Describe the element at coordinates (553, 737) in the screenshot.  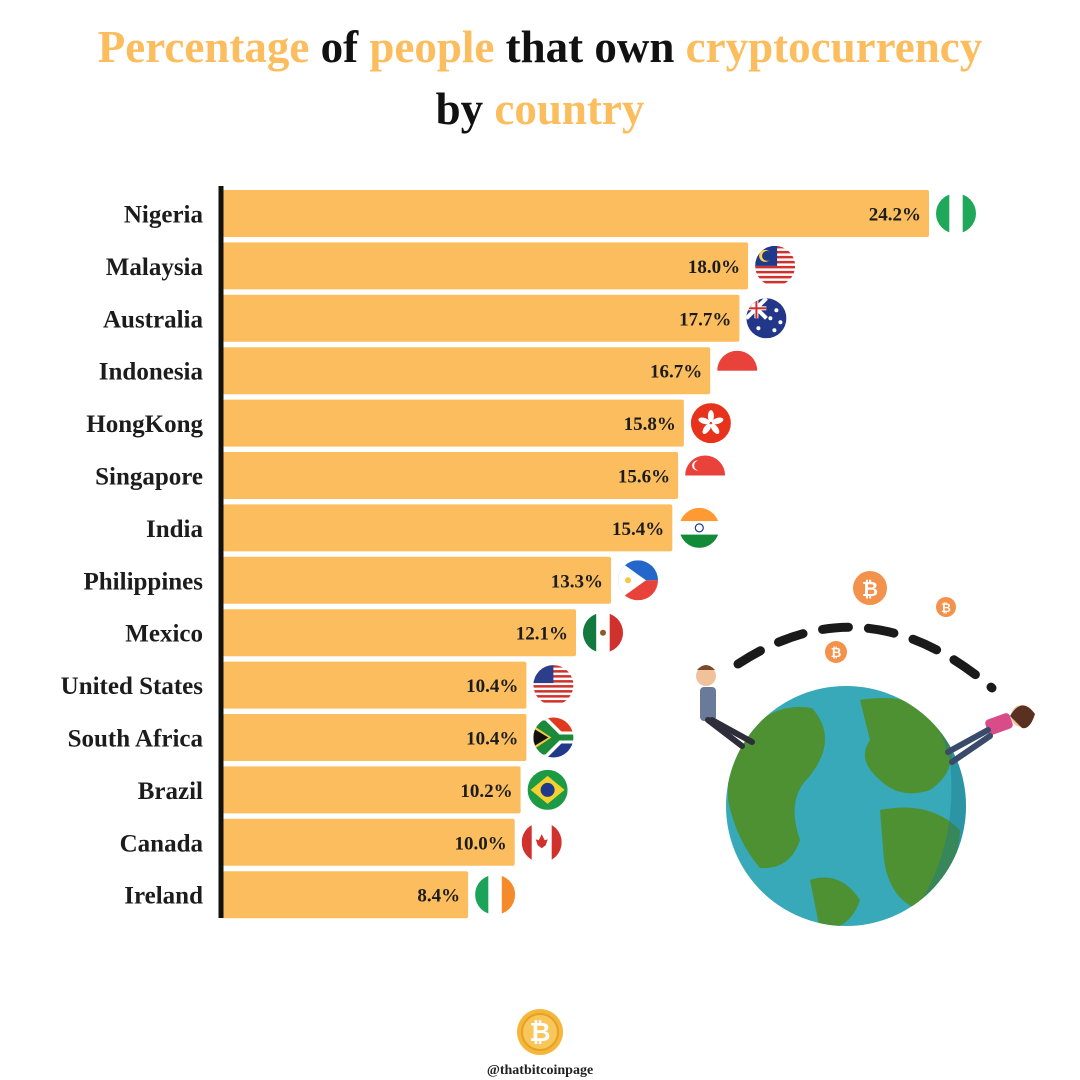
I see `south-africa-flag-icon` at that location.